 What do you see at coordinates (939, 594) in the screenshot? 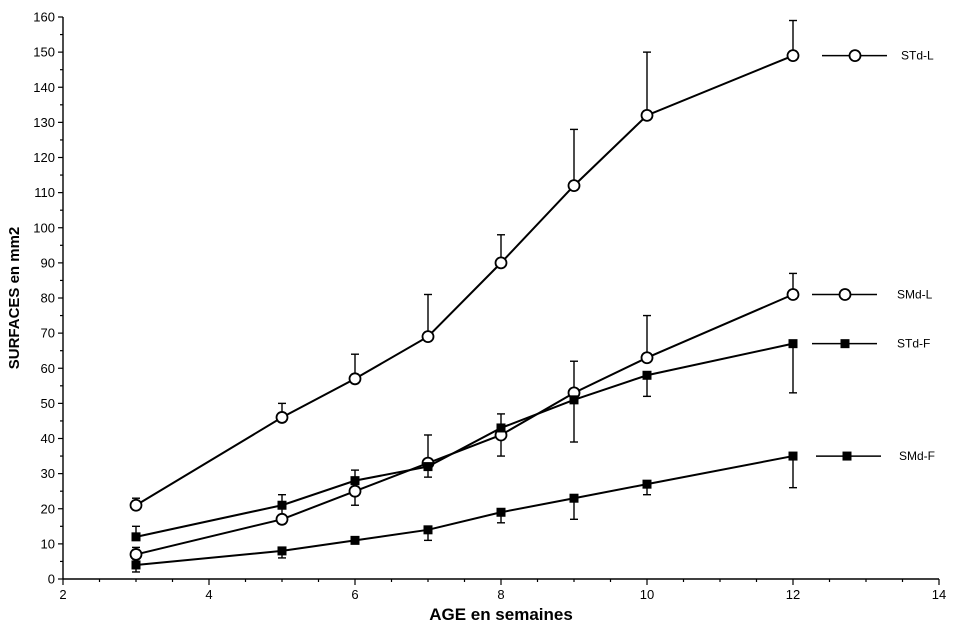
I see `x-tick-label: 14` at bounding box center [939, 594].